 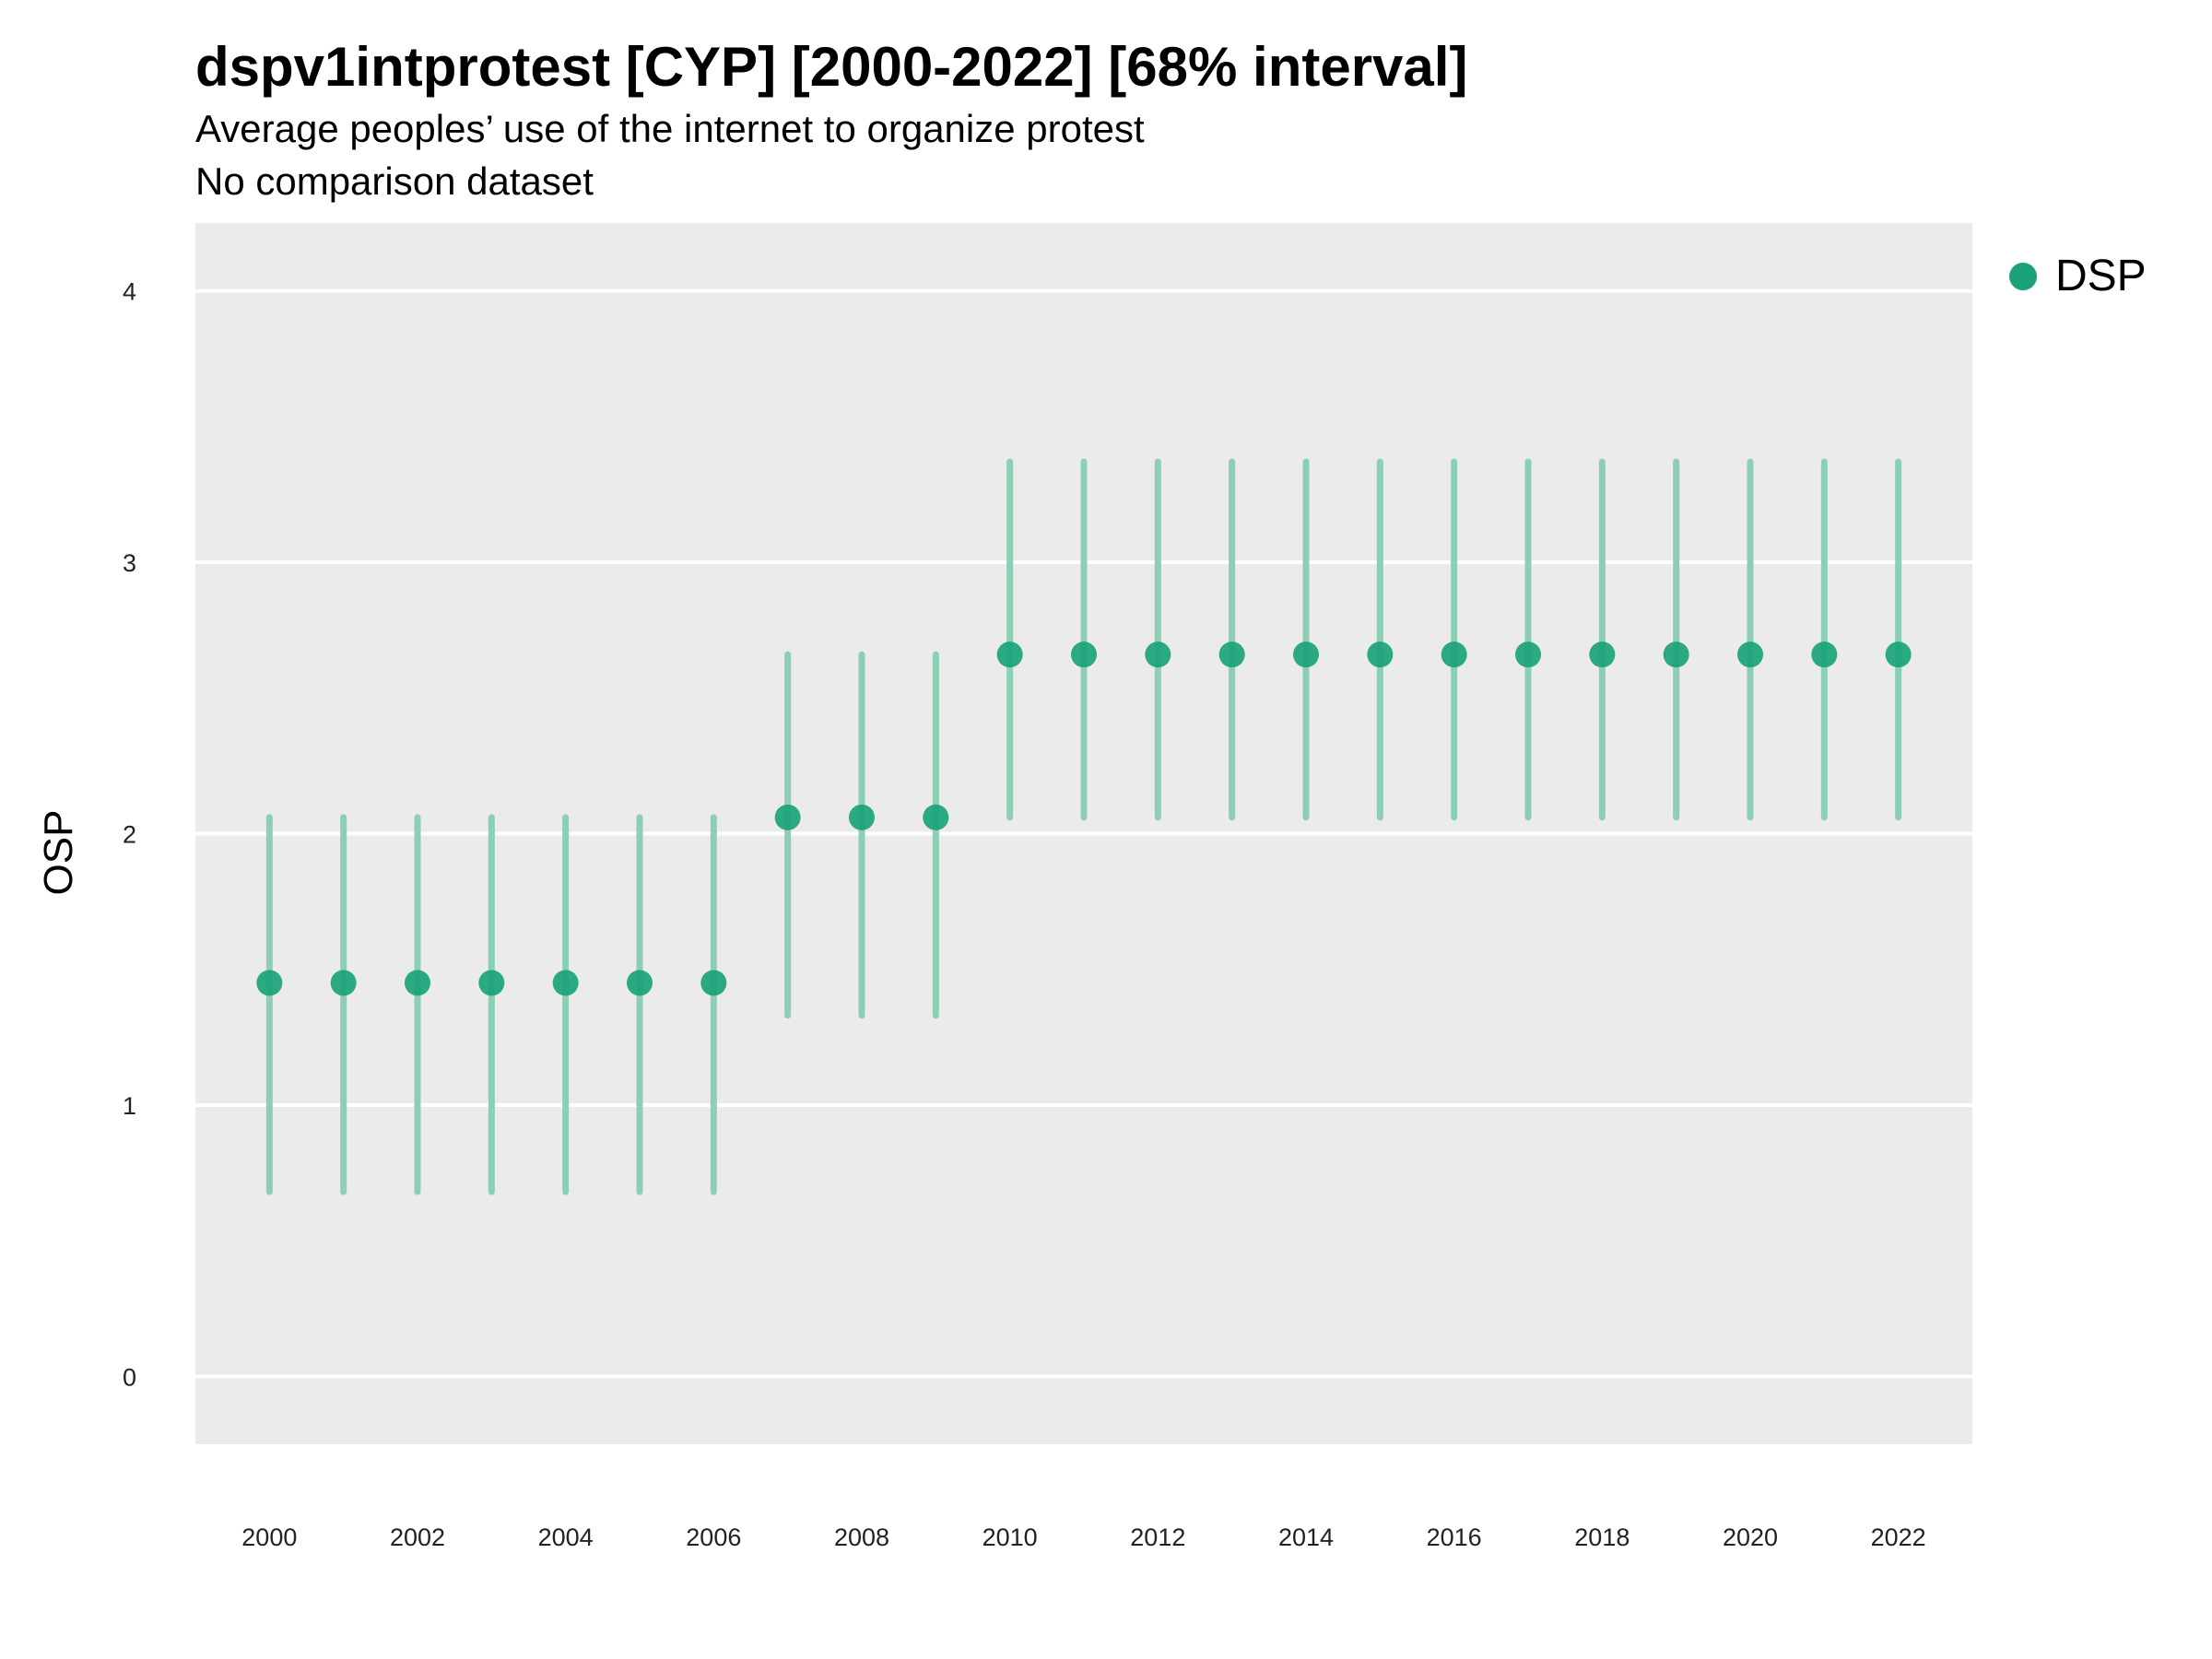 I want to click on legend-label: DSP, so click(x=2101, y=276).